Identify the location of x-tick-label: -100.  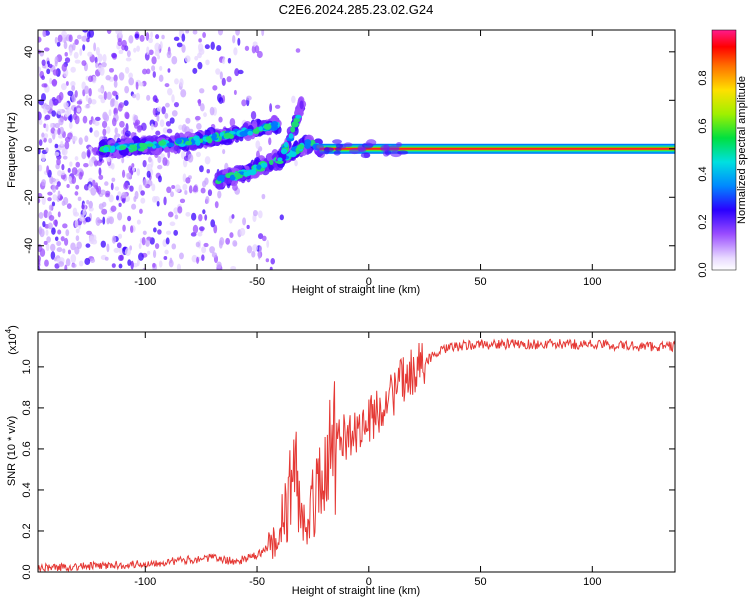
(145, 582).